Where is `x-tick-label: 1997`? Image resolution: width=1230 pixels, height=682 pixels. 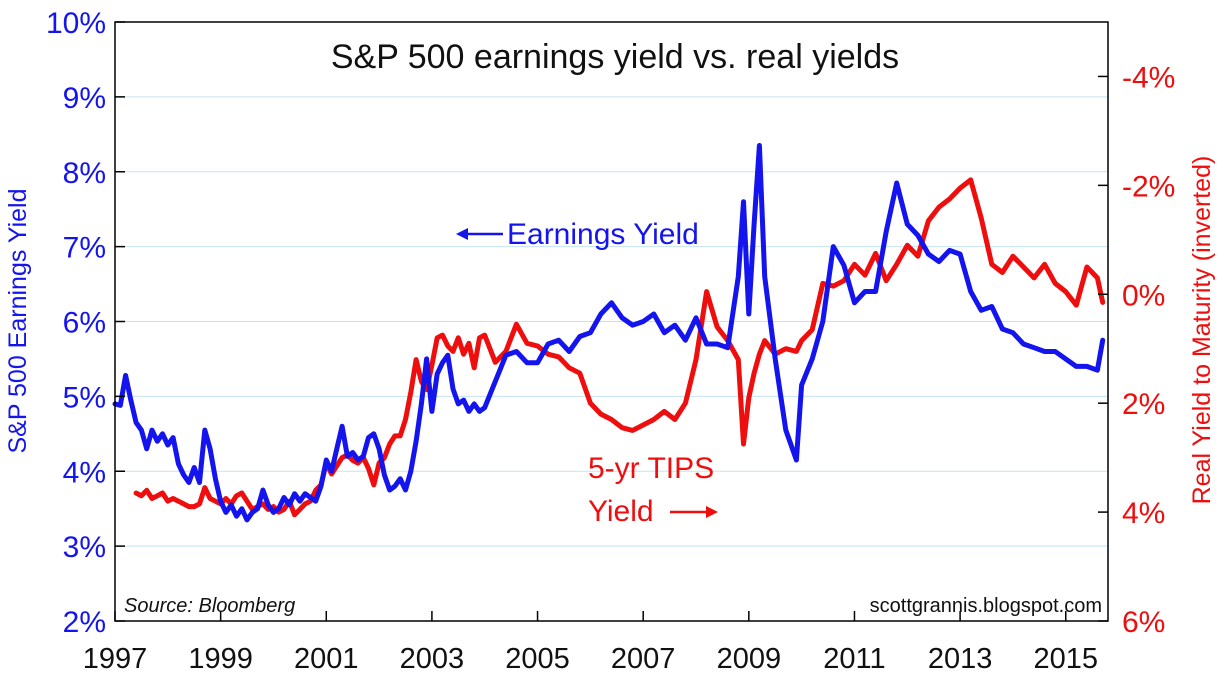
x-tick-label: 1997 is located at coordinates (115, 659).